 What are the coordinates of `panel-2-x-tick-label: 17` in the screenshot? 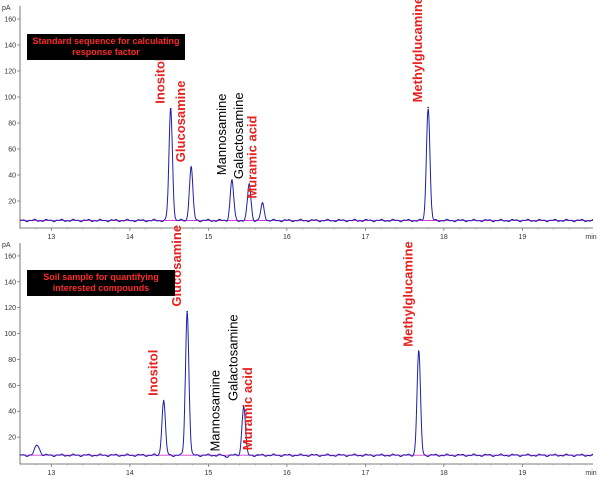 It's located at (365, 473).